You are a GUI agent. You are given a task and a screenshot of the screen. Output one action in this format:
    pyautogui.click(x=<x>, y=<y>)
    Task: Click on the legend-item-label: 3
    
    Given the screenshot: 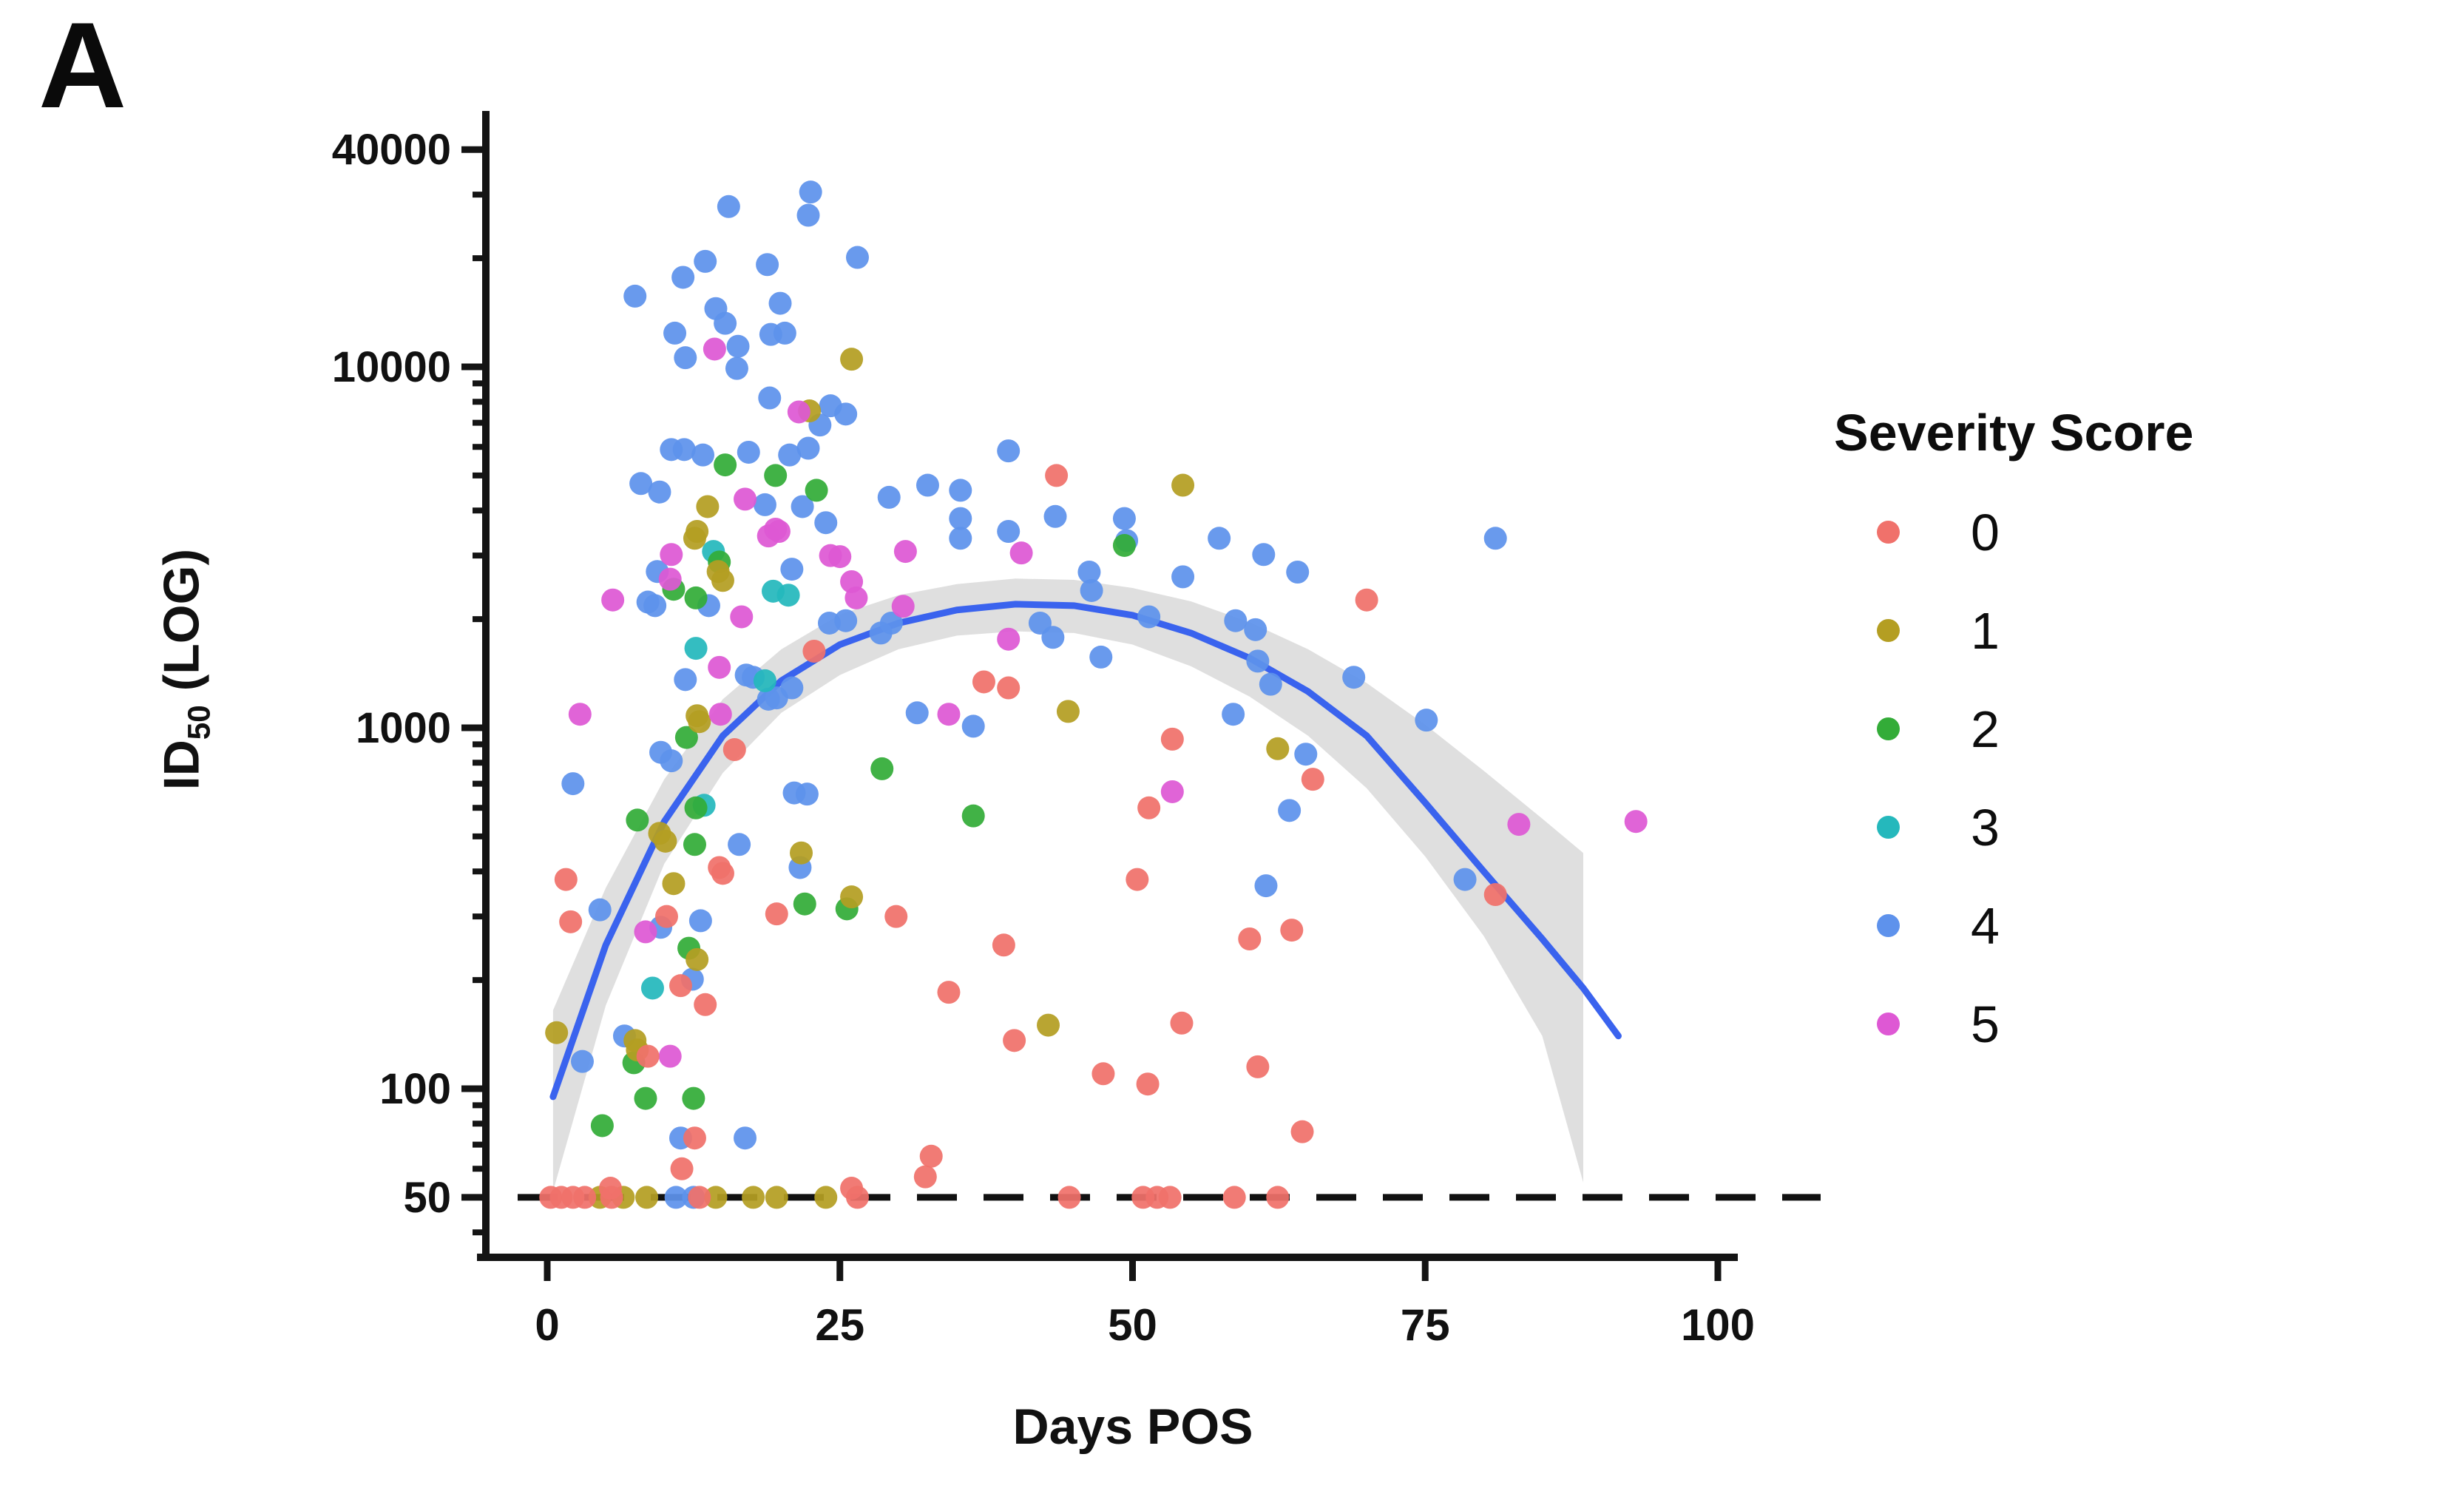 What is the action you would take?
    pyautogui.click(x=1985, y=827)
    